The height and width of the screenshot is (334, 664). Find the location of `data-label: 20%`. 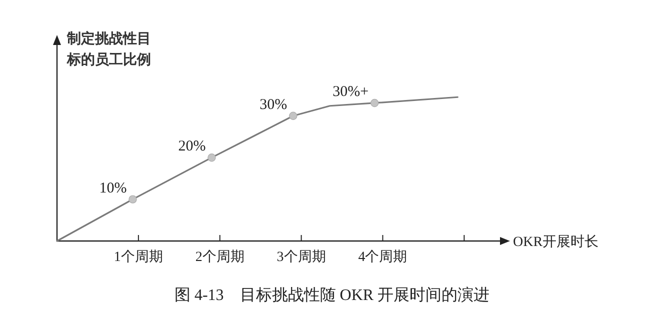

data-label: 20% is located at coordinates (192, 146).